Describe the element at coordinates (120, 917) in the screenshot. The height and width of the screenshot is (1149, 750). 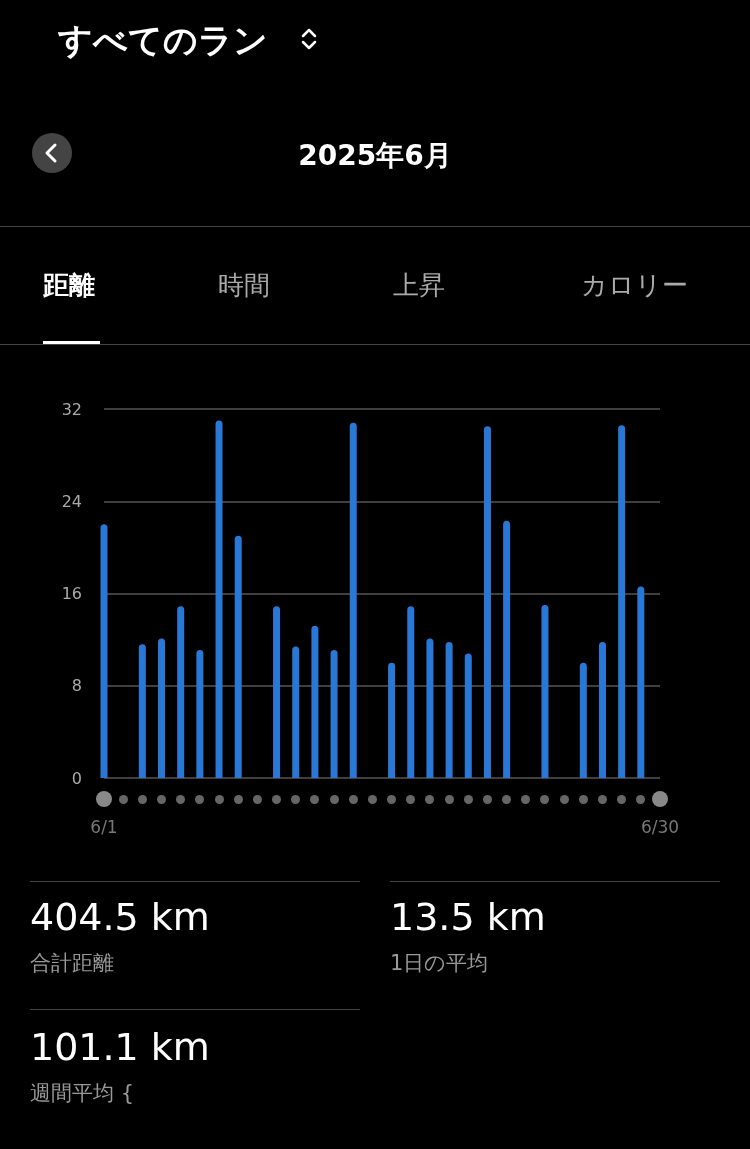
I see `text: 404.5 km` at that location.